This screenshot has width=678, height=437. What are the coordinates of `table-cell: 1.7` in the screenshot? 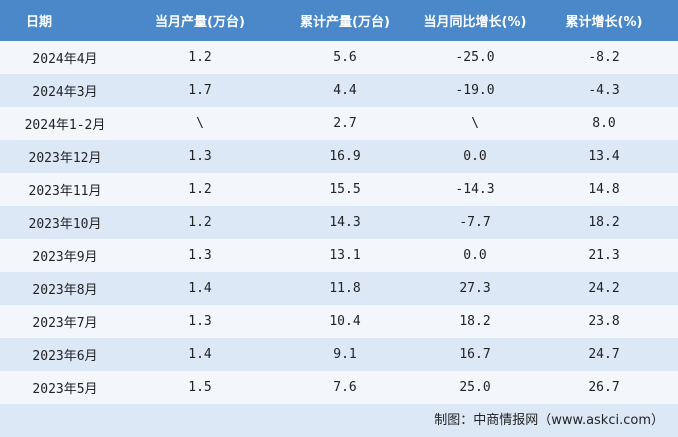 It's located at (200, 90).